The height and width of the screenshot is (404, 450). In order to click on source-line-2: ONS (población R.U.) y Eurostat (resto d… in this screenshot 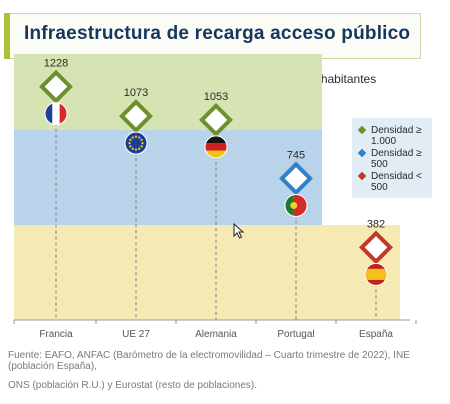, I will do `click(132, 385)`.